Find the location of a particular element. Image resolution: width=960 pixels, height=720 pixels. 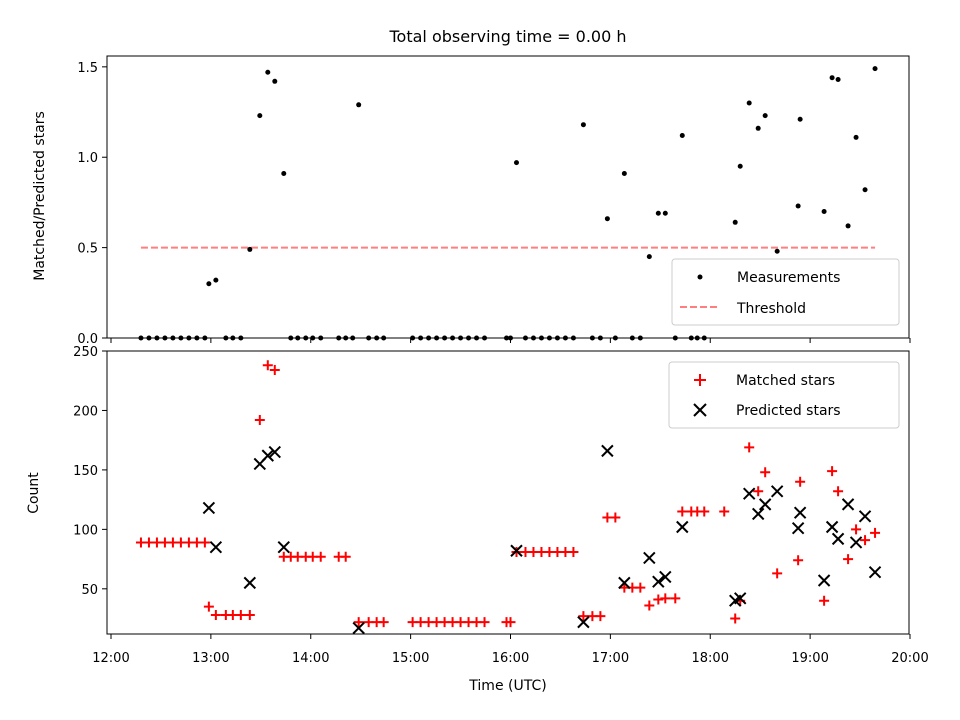

legend-matched-marker is located at coordinates (700, 380).